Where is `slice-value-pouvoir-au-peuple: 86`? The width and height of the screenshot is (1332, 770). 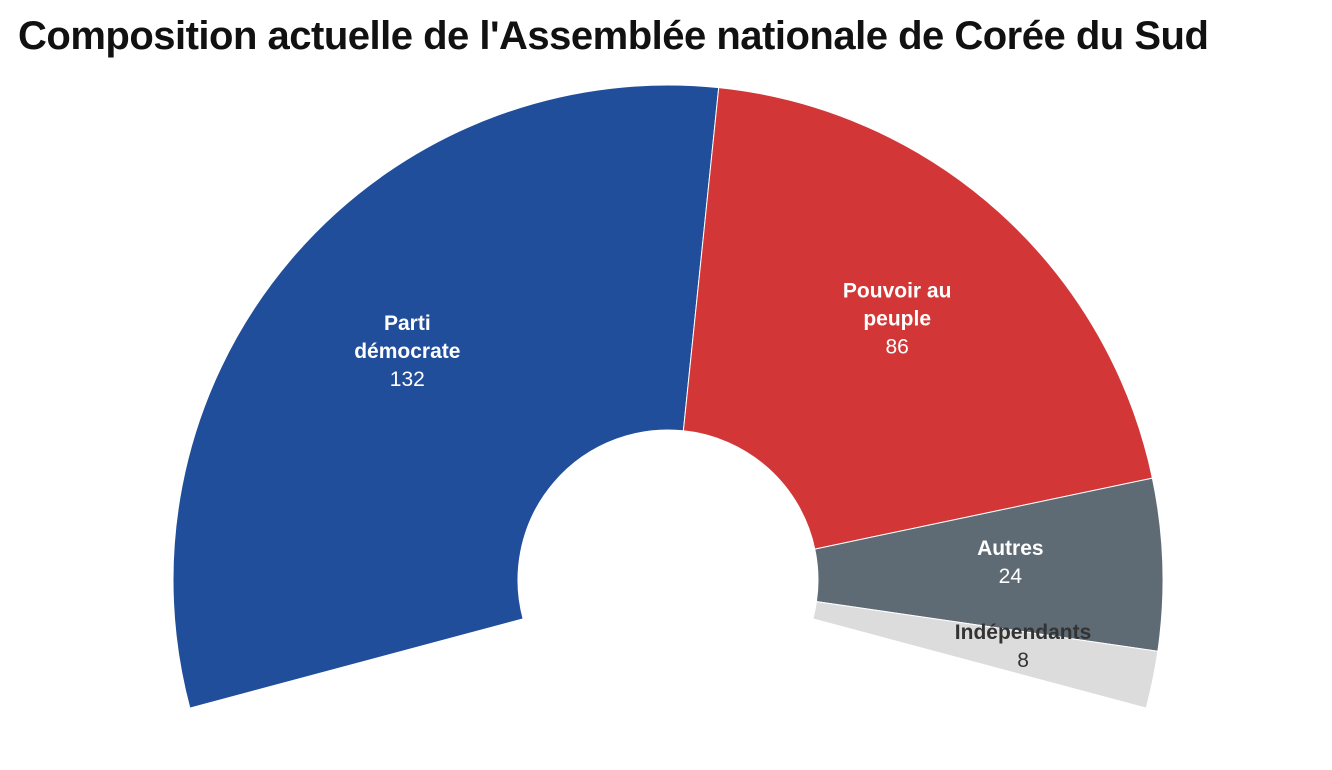 slice-value-pouvoir-au-peuple: 86 is located at coordinates (896, 346).